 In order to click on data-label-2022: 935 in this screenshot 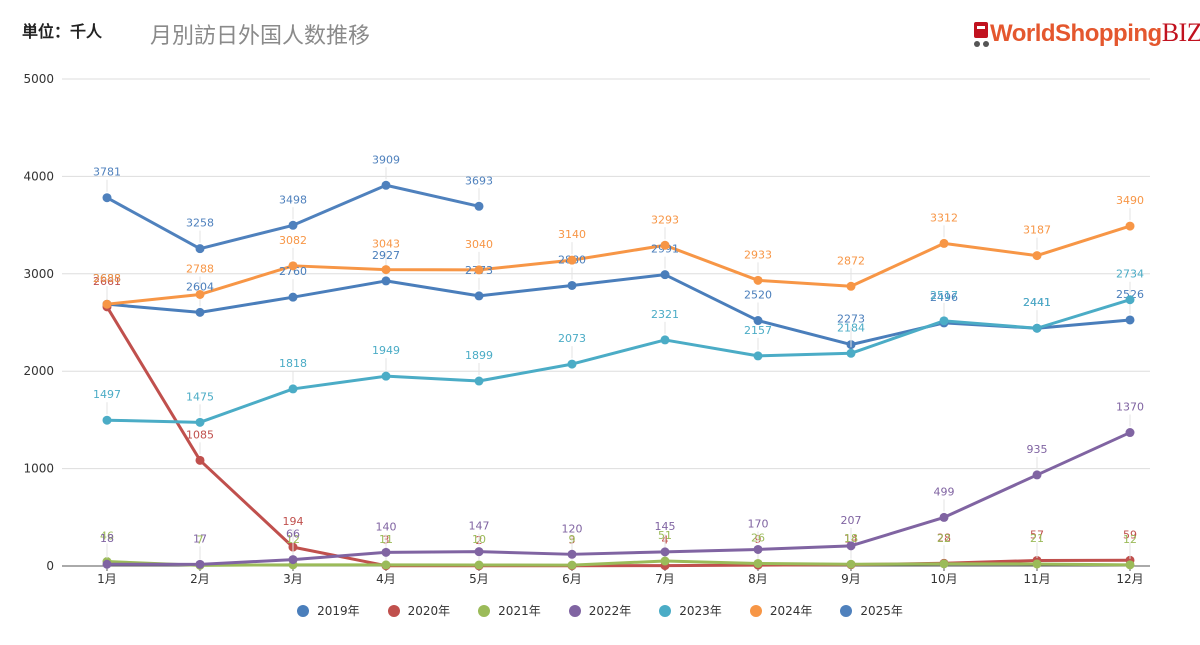, I will do `click(1037, 449)`.